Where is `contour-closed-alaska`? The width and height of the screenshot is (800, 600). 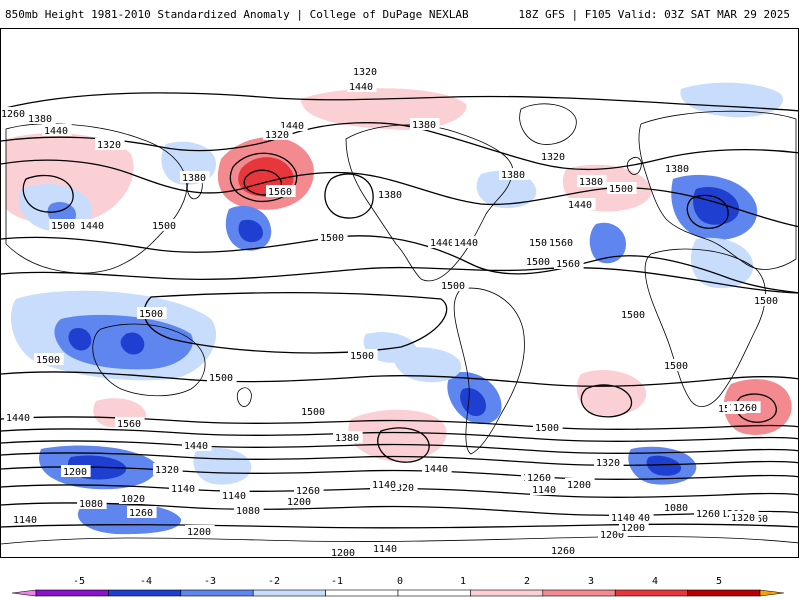
contour-closed-alaska is located at coordinates (349, 196).